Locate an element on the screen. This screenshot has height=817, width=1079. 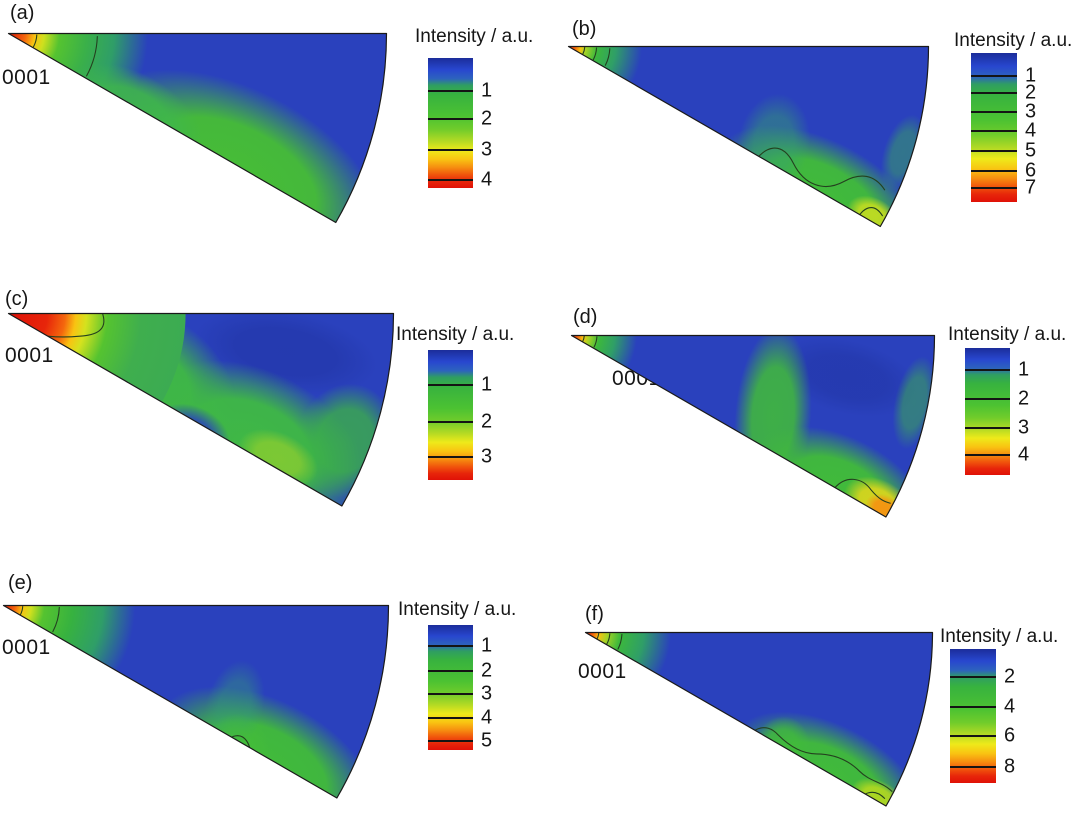
panel-letter-a: (a) is located at coordinates (22, 13).